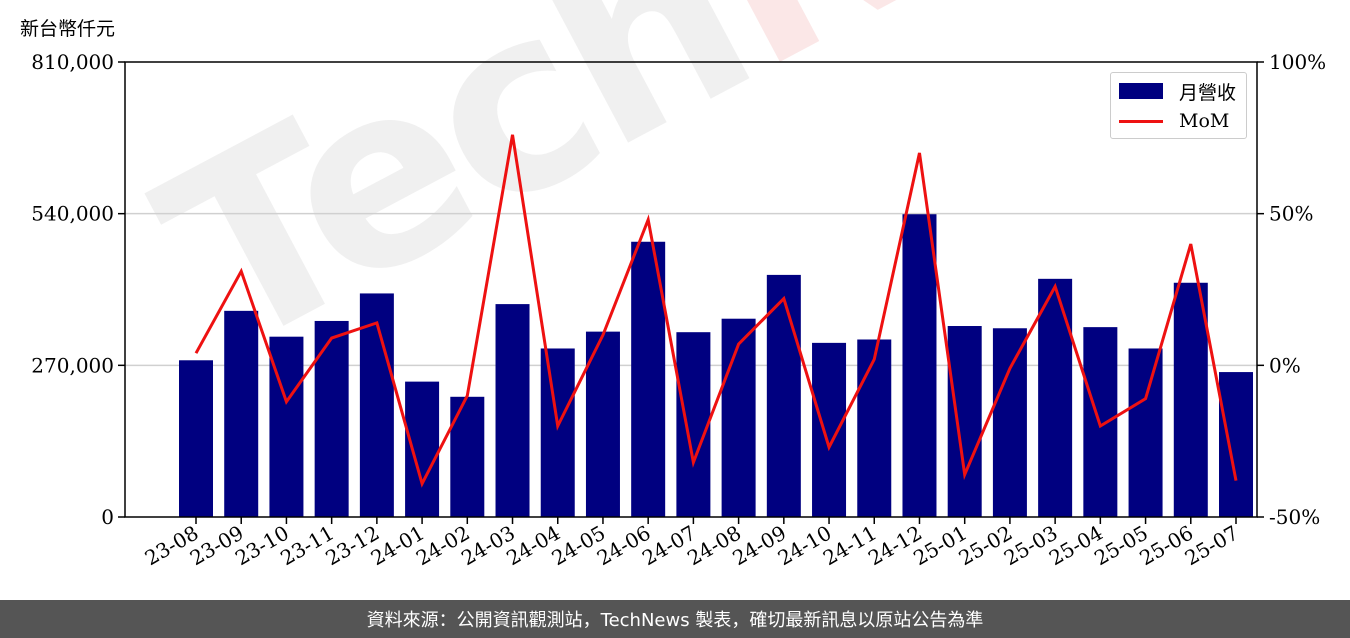  I want to click on legend-swatch-line, so click(1141, 121).